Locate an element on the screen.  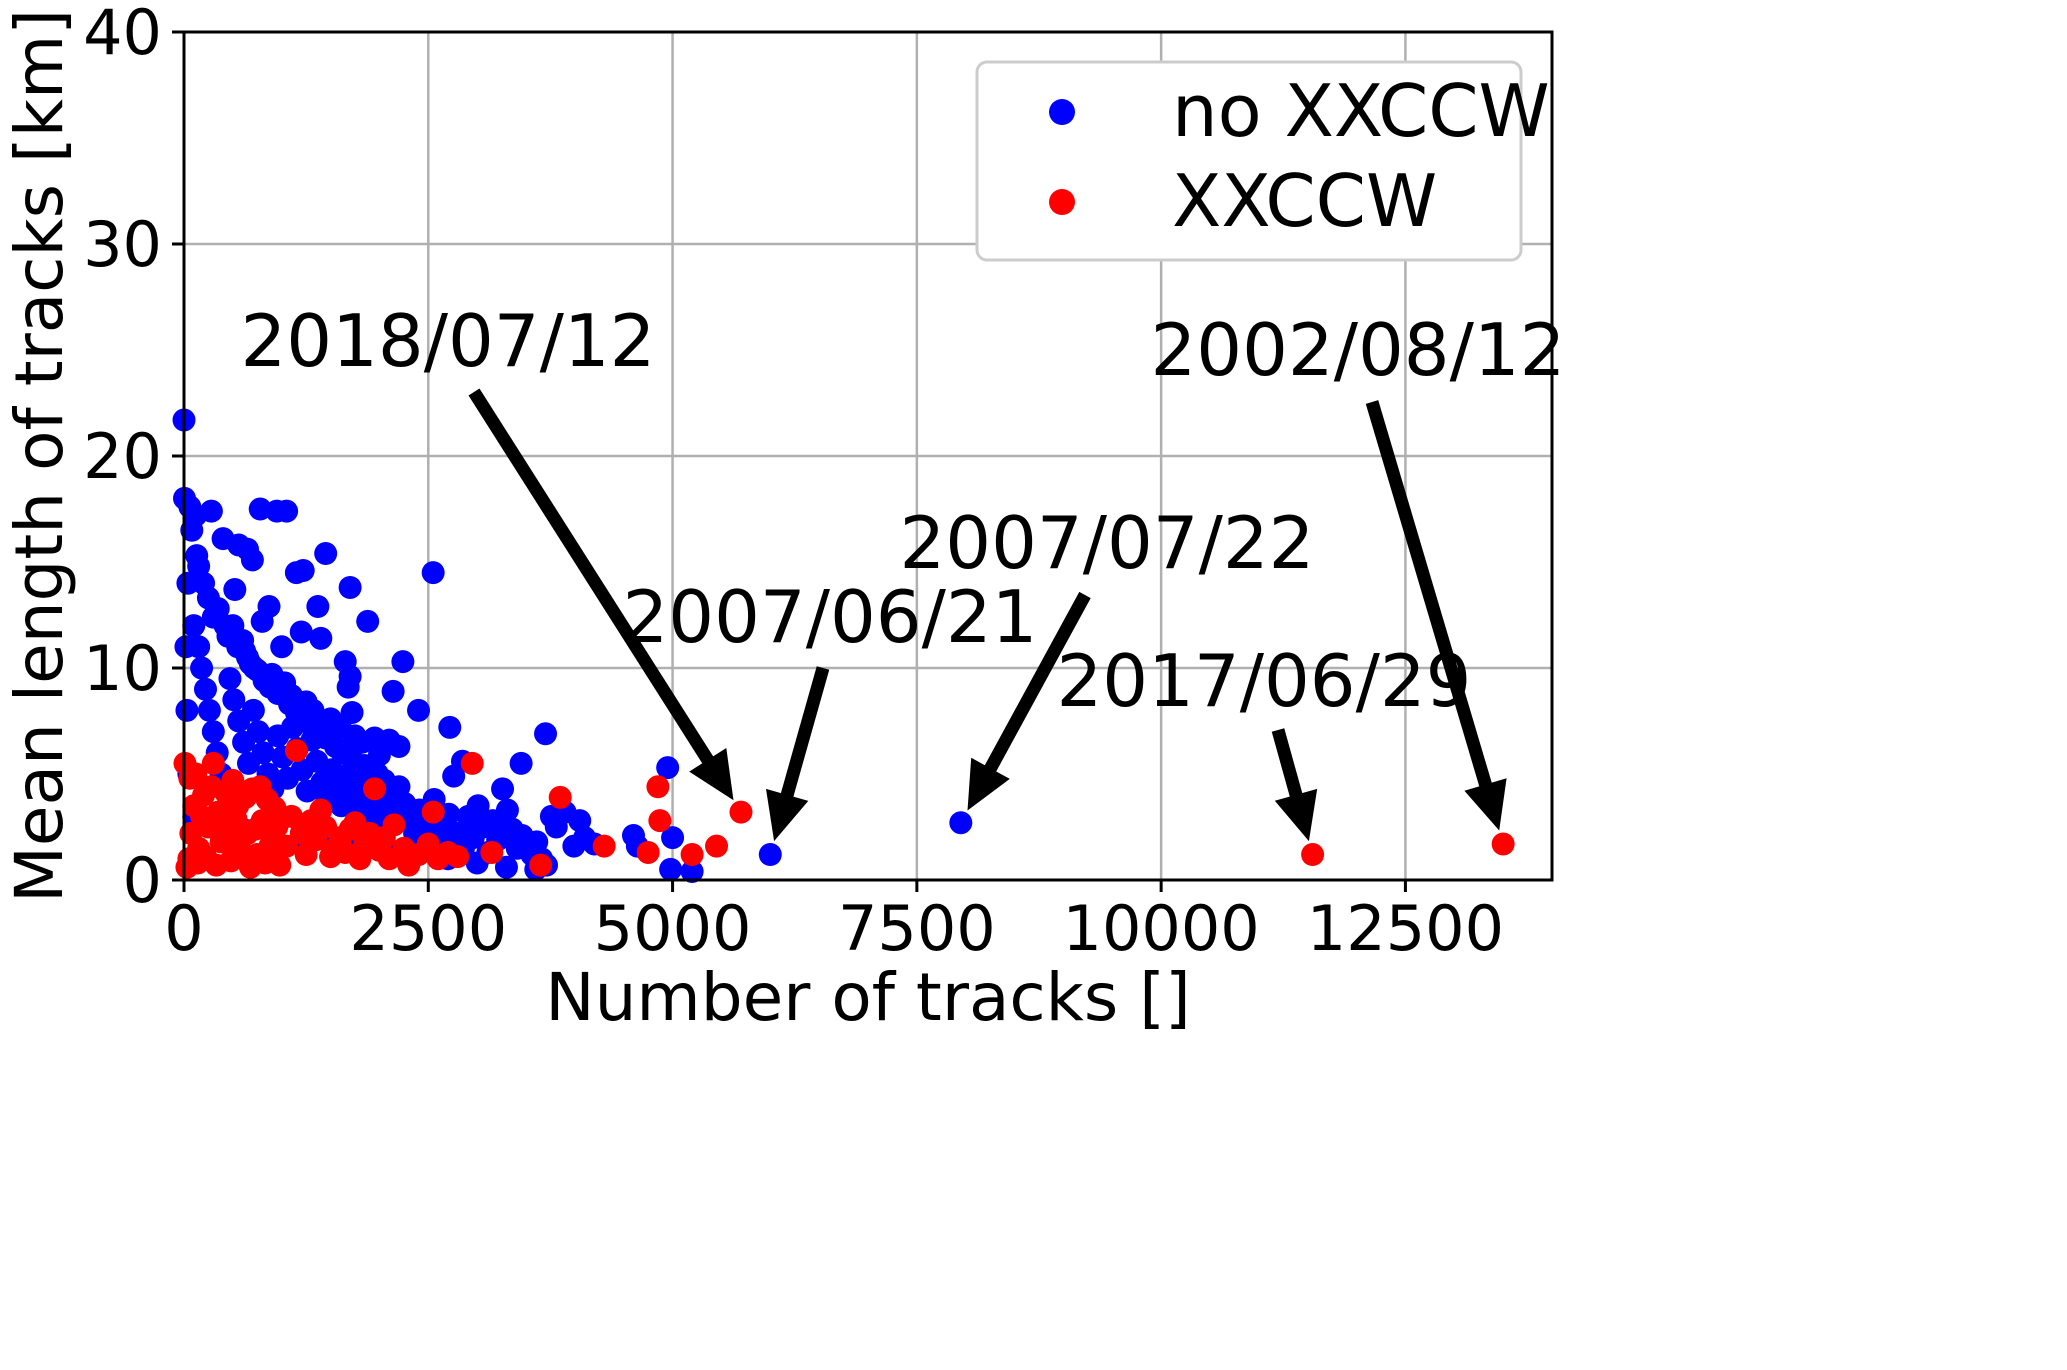
legend: no XXCCW XXCCW is located at coordinates (1262, 161).